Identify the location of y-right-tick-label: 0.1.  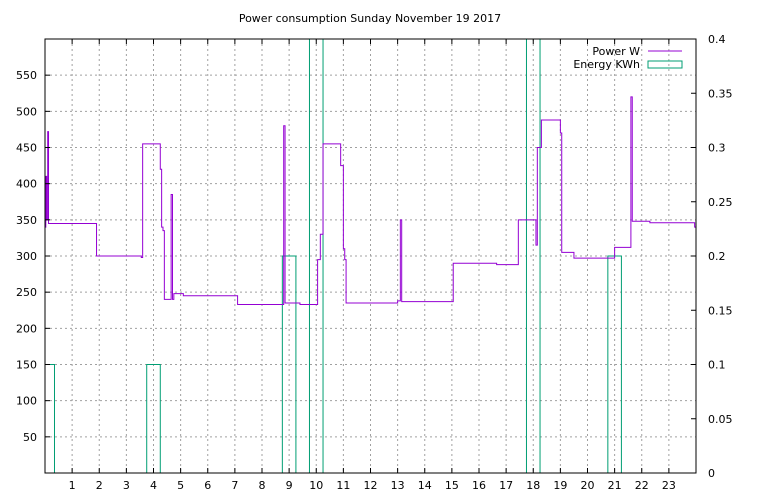
(717, 365).